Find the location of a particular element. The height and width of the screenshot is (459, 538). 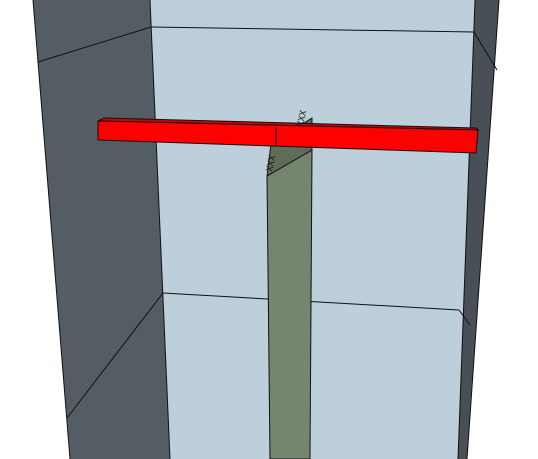

lower-marker-text: XXX is located at coordinates (271, 163).